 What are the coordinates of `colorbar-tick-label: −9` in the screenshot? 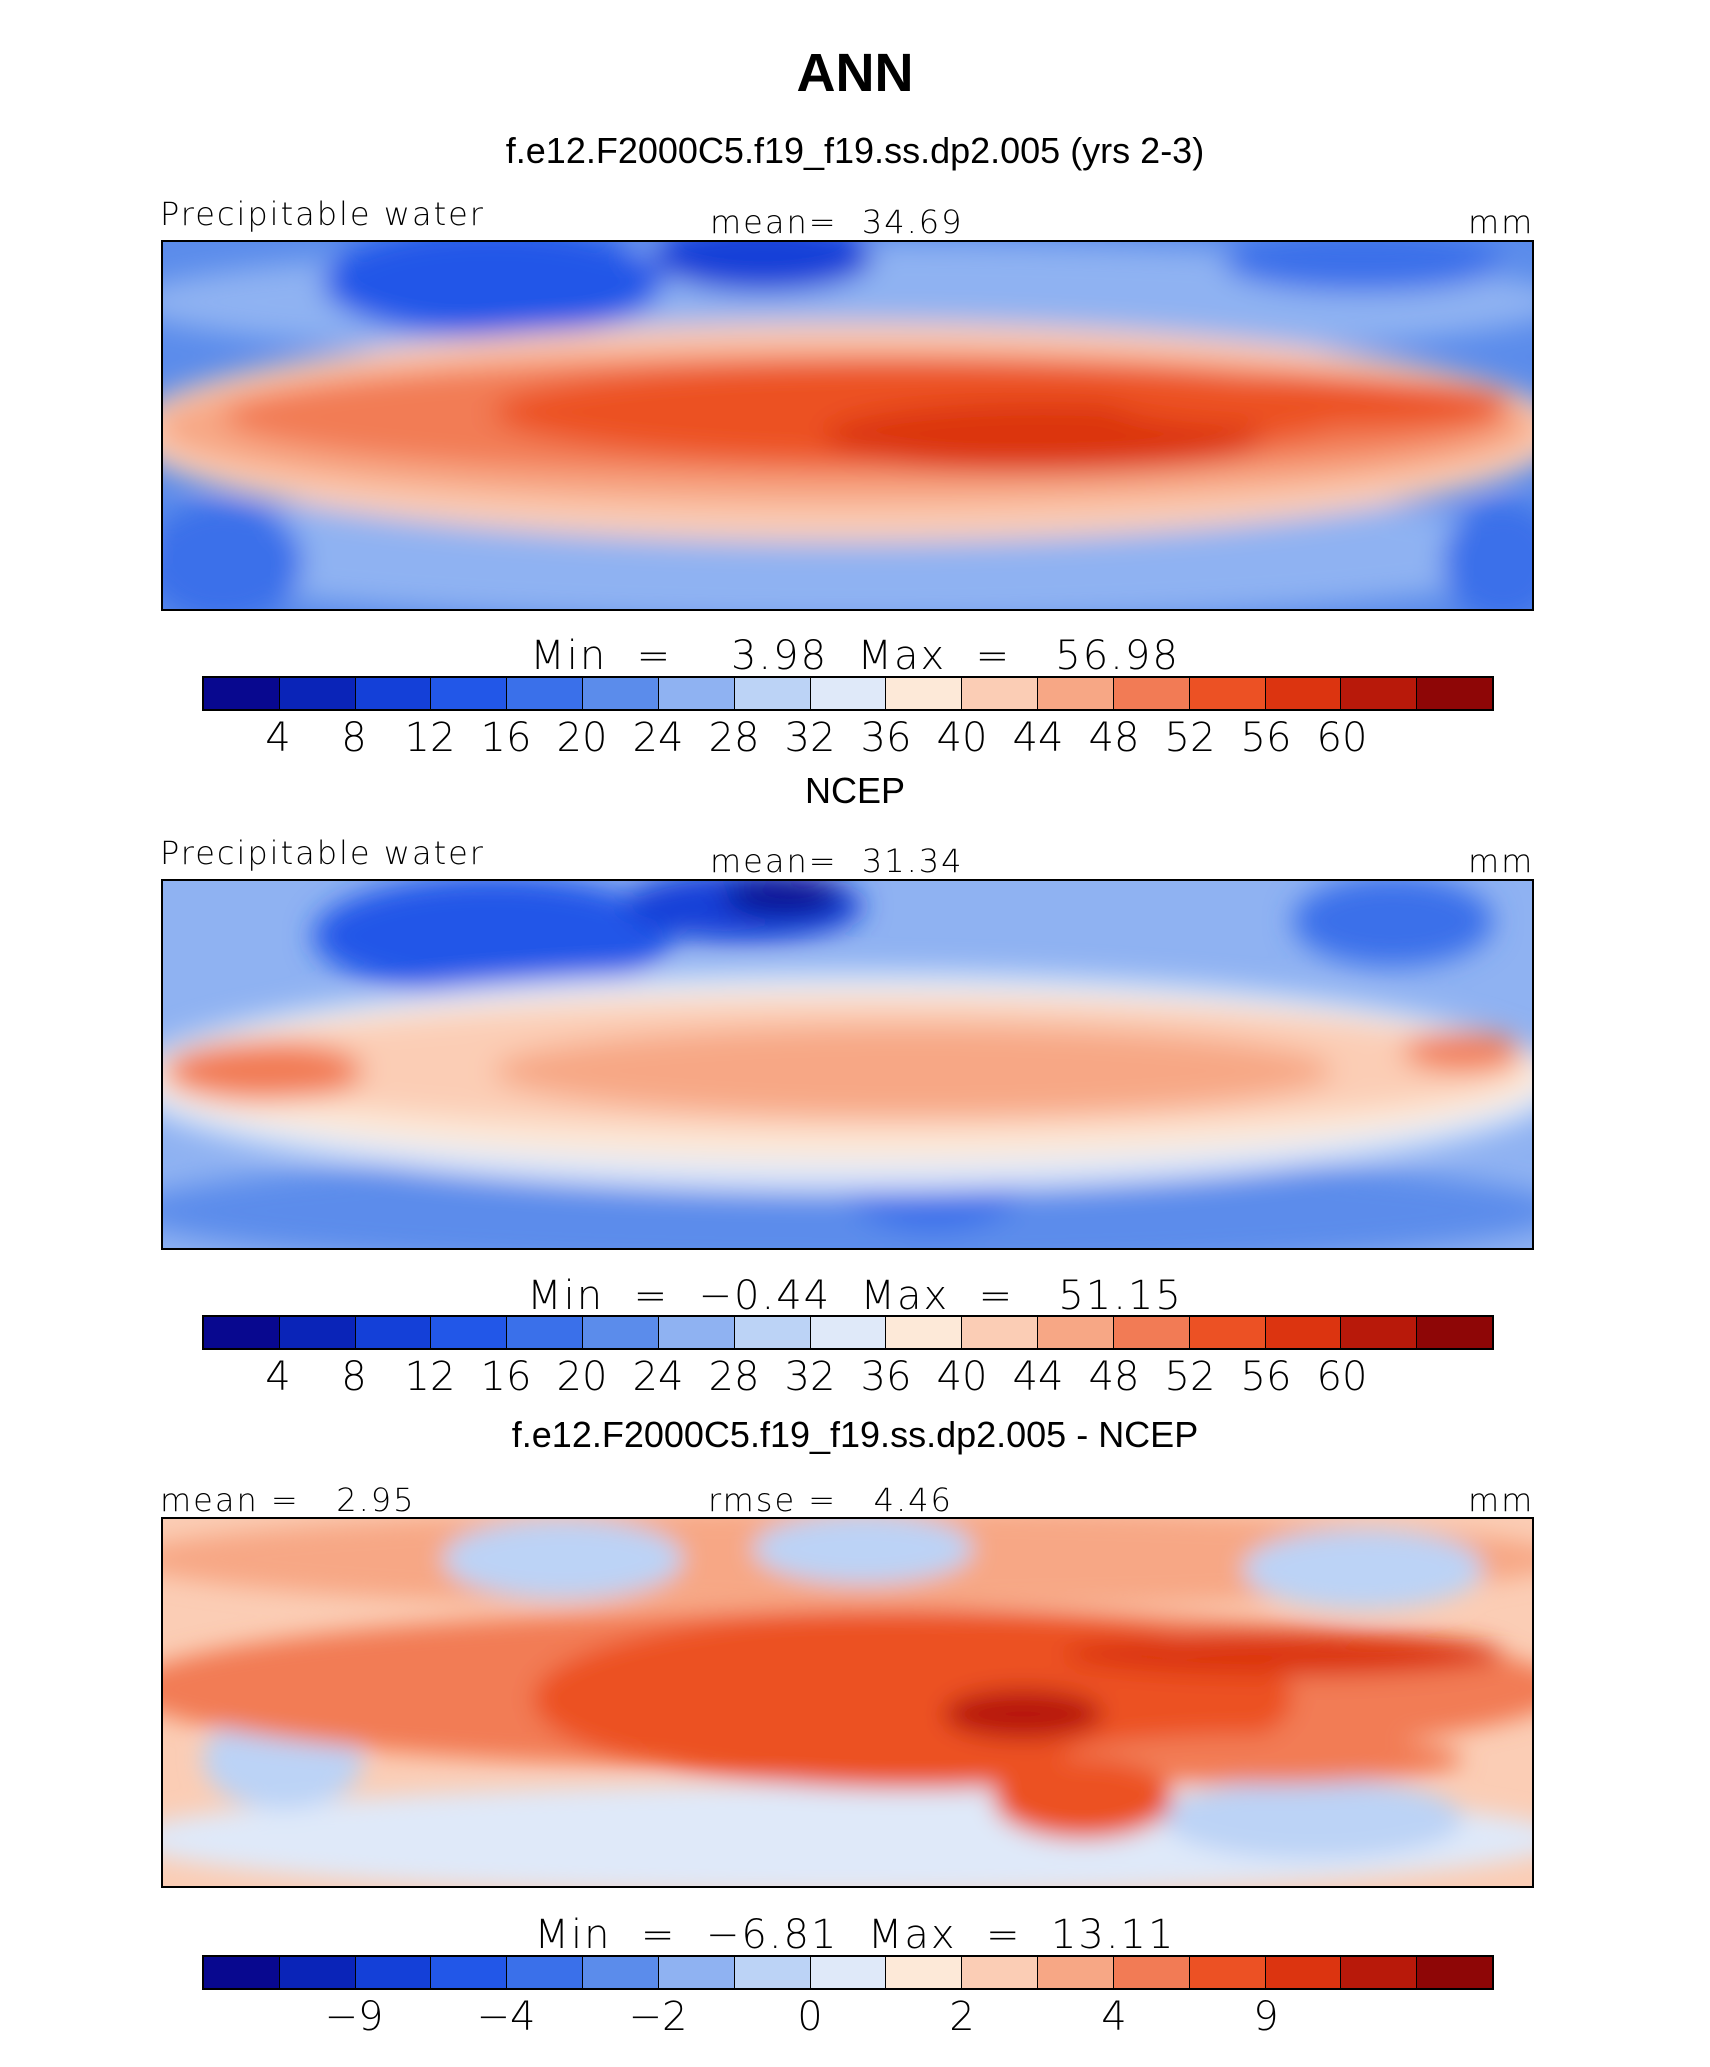 It's located at (354, 2017).